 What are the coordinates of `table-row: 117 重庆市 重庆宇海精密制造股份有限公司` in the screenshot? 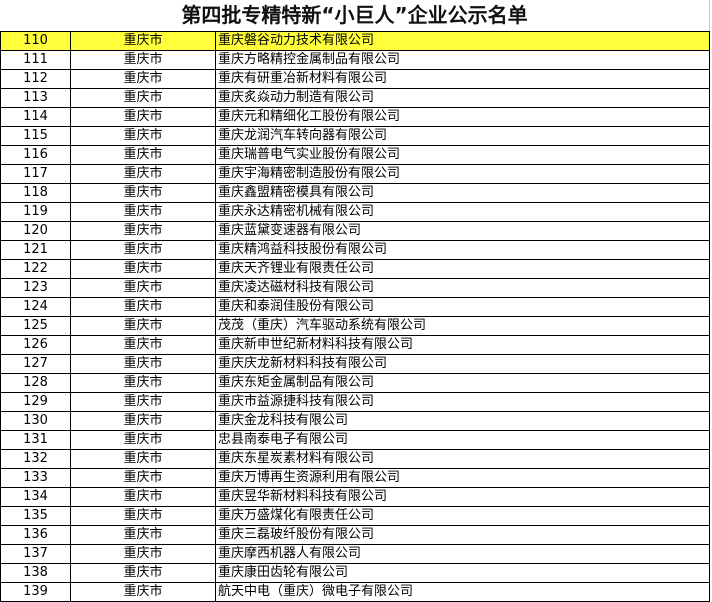 It's located at (355, 174).